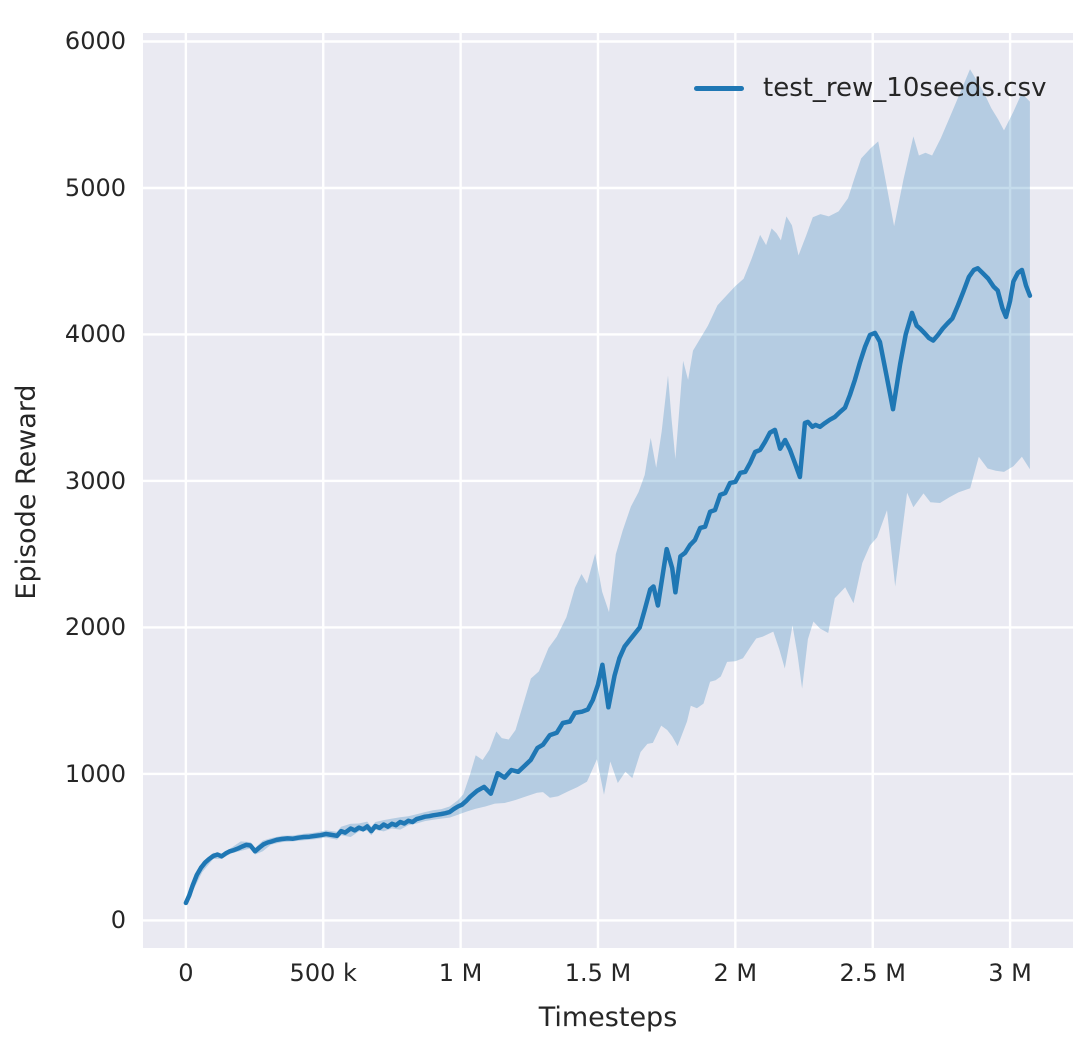 Image resolution: width=1092 pixels, height=1055 pixels. I want to click on x-axis-label: Timesteps, so click(608, 1017).